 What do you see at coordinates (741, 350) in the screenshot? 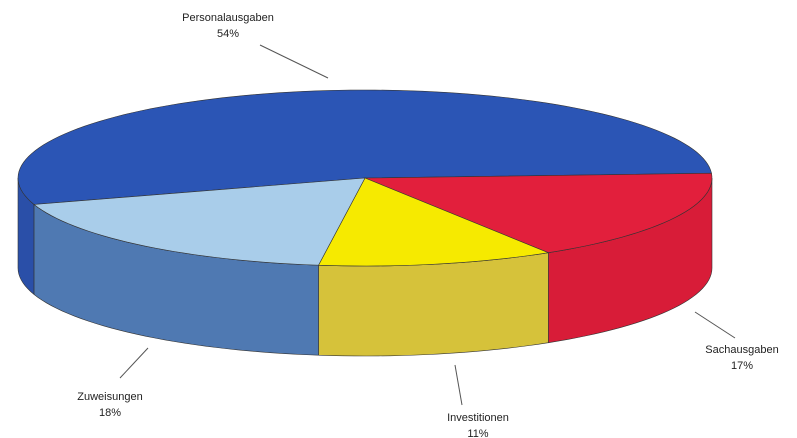
I see `slice-label: Sachausgaben` at bounding box center [741, 350].